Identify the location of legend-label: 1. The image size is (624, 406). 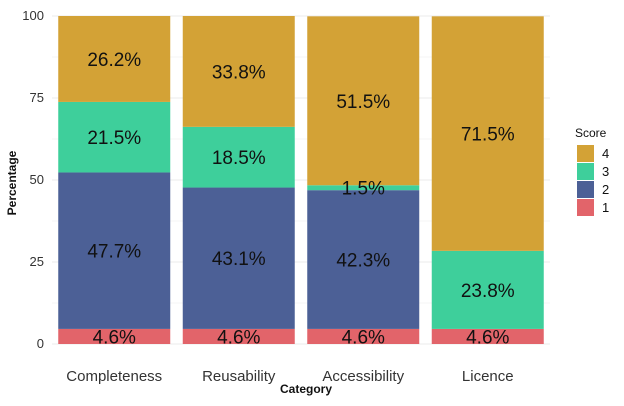
(605, 207).